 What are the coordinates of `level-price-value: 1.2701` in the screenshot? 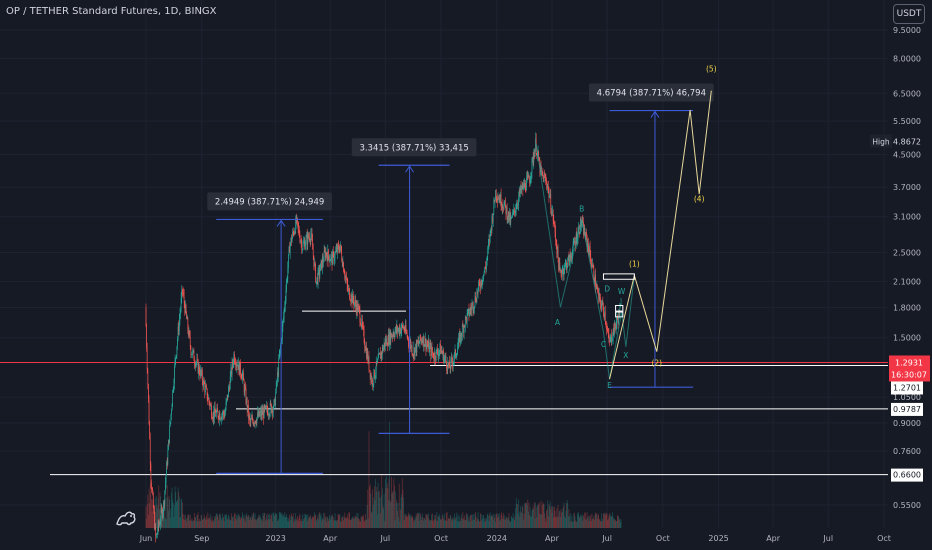 It's located at (907, 387).